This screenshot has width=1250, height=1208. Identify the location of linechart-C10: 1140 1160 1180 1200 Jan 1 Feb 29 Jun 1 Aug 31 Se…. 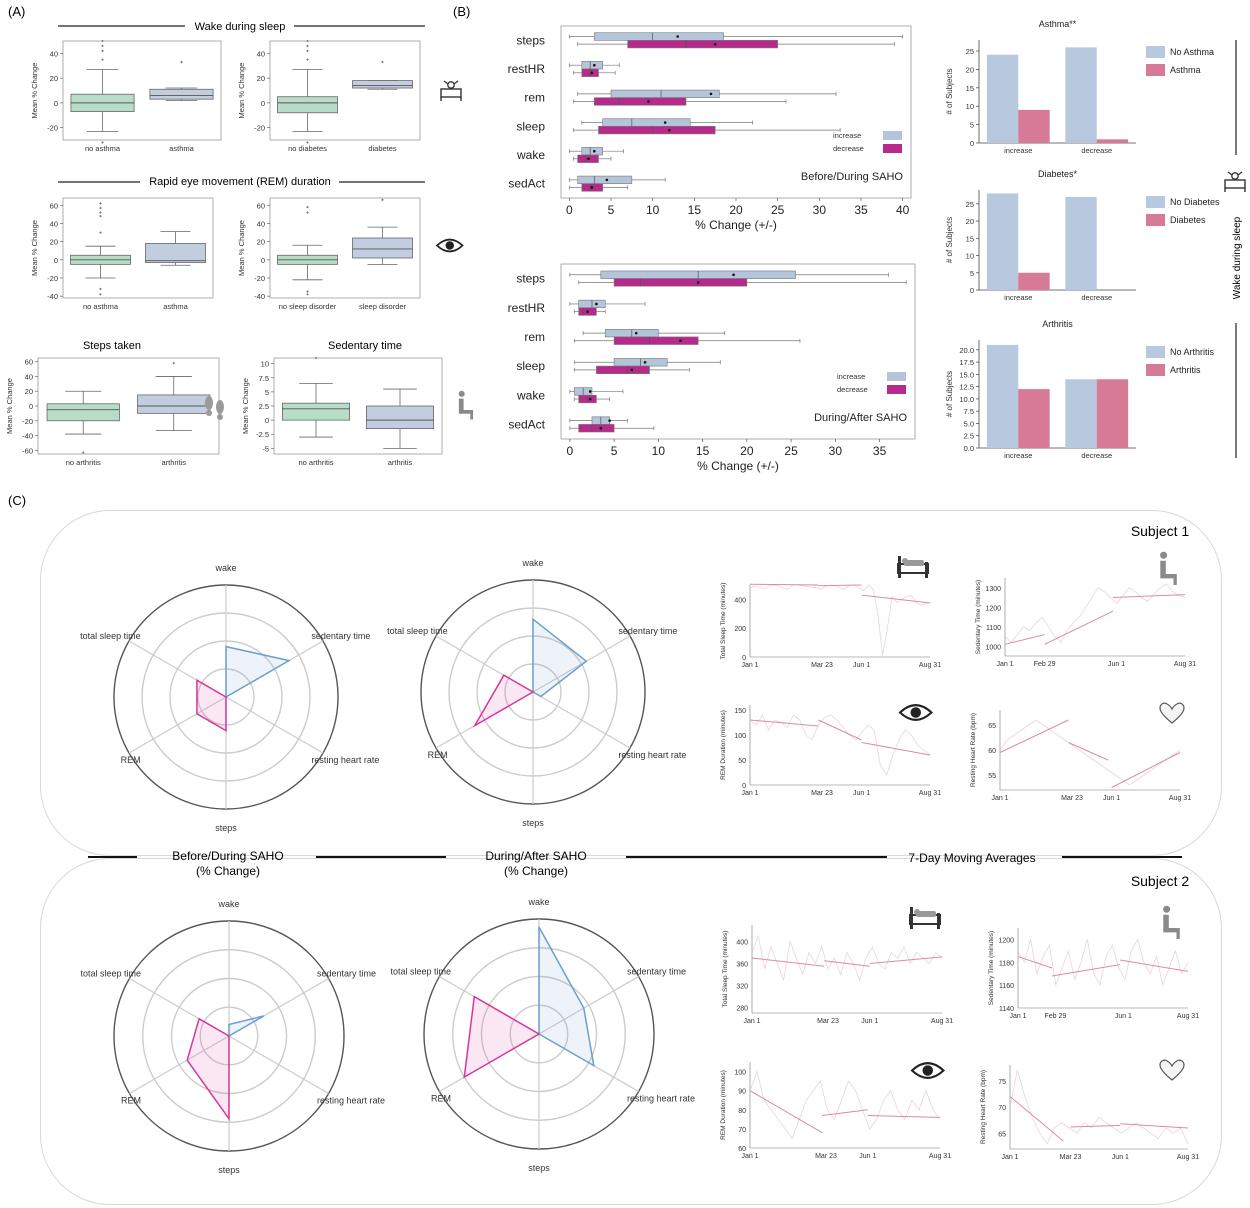
(1093, 974).